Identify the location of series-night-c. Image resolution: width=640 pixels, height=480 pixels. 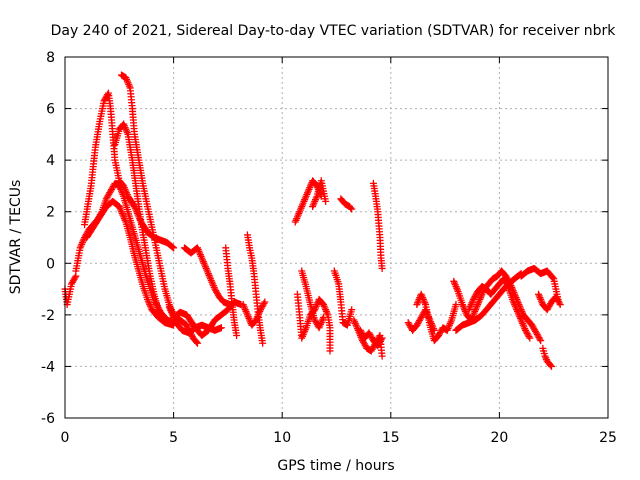
(497, 306).